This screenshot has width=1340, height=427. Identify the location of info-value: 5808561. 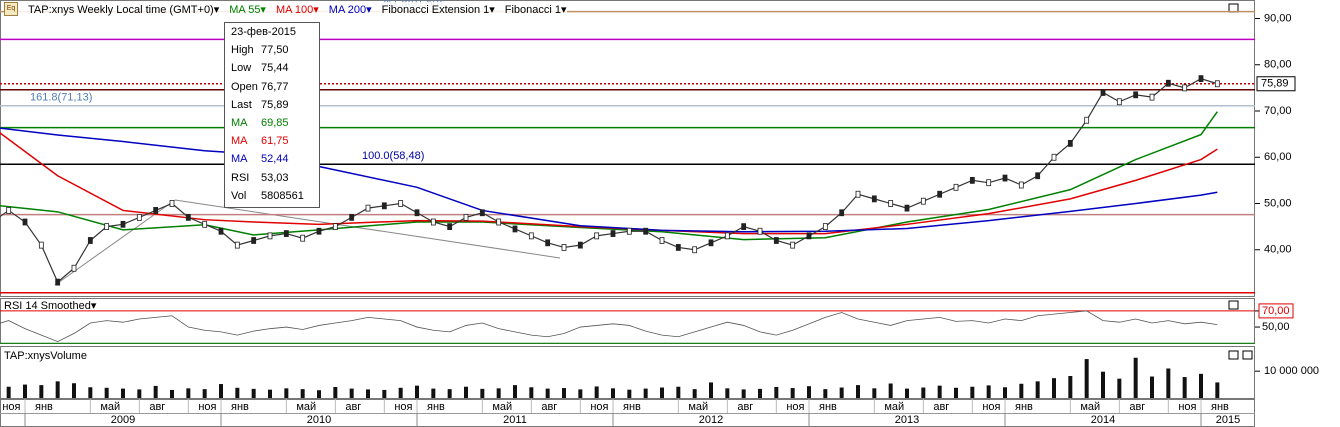
(282, 195).